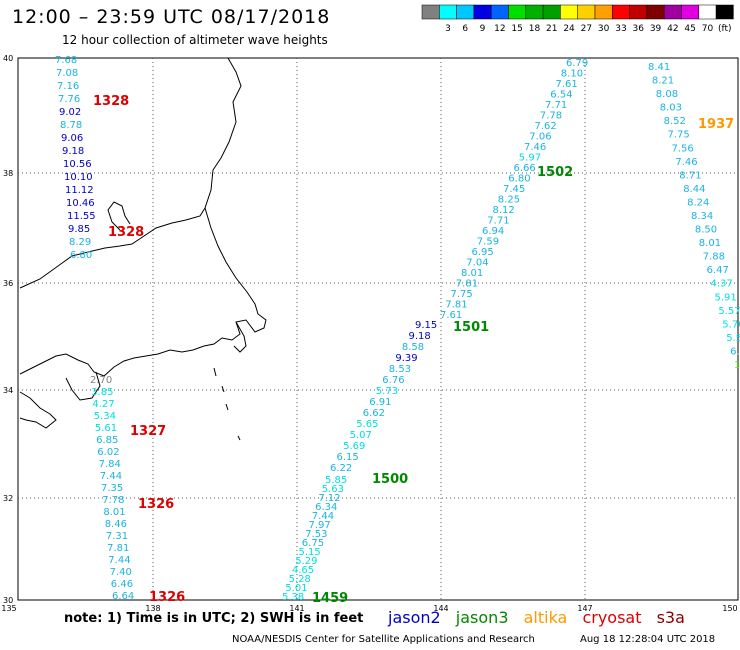 The height and width of the screenshot is (650, 740). What do you see at coordinates (604, 29) in the screenshot?
I see `colorbar-label: 30` at bounding box center [604, 29].